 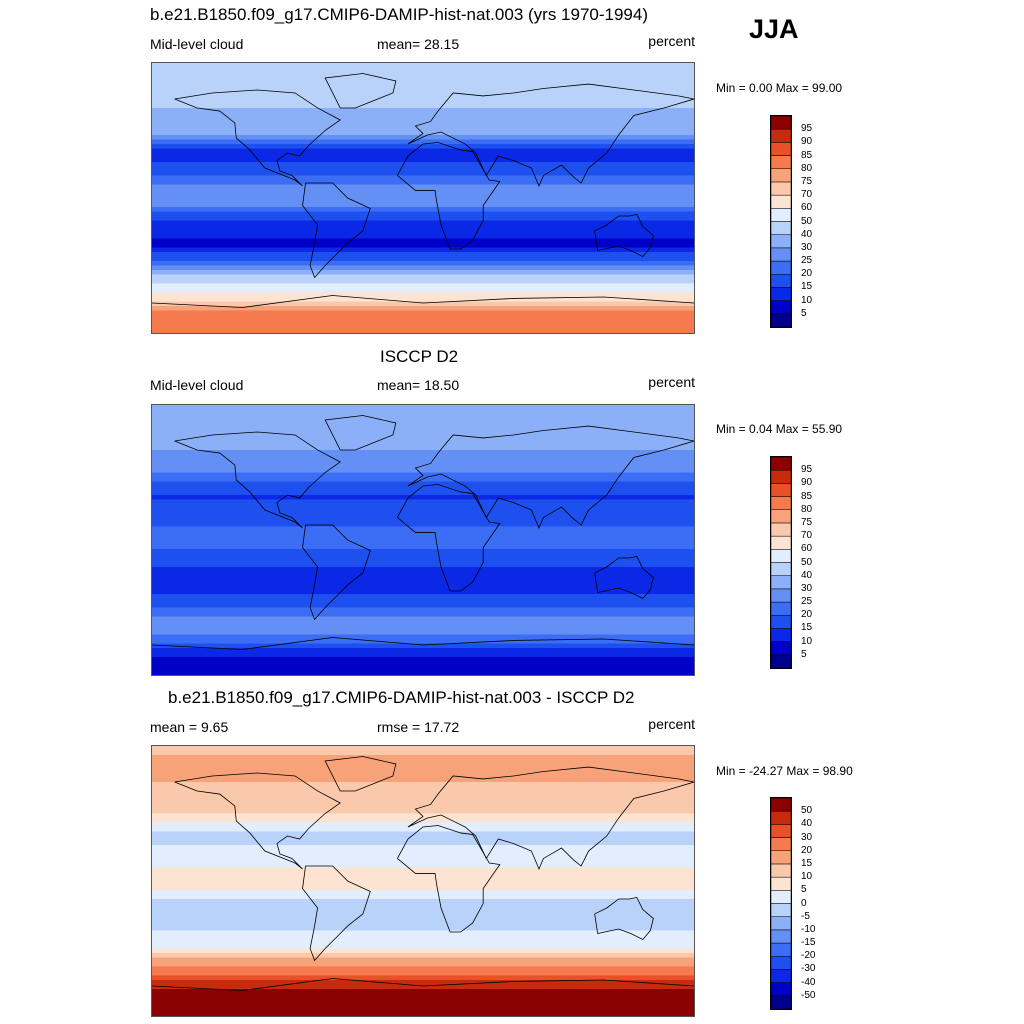 What do you see at coordinates (197, 44) in the screenshot?
I see `panel-1-left-label: Mid-level cloud` at bounding box center [197, 44].